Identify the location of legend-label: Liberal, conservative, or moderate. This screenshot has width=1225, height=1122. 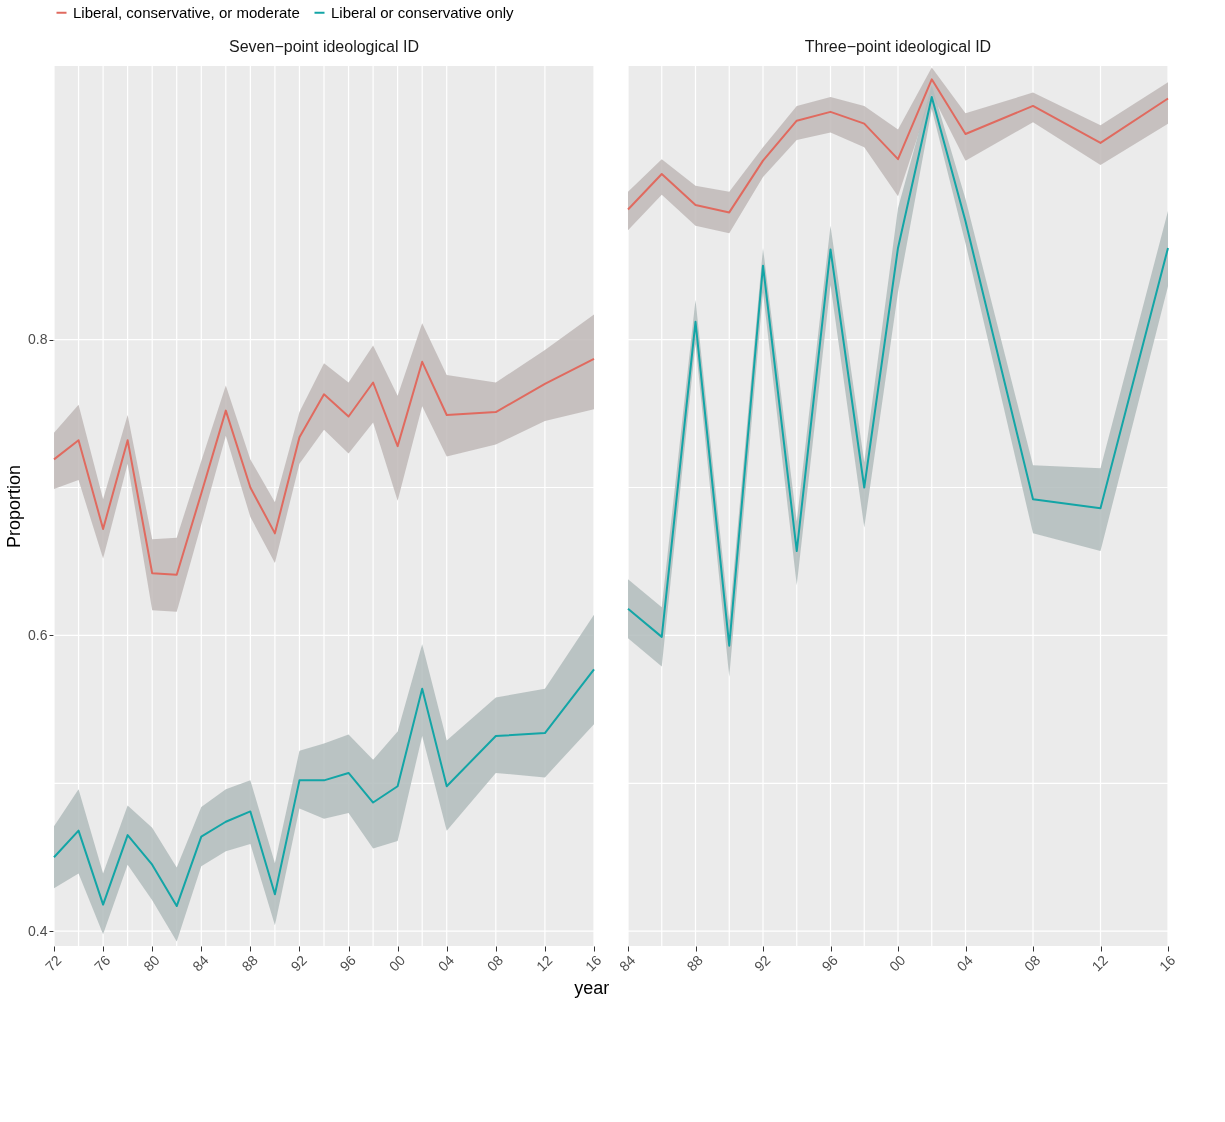
(186, 12).